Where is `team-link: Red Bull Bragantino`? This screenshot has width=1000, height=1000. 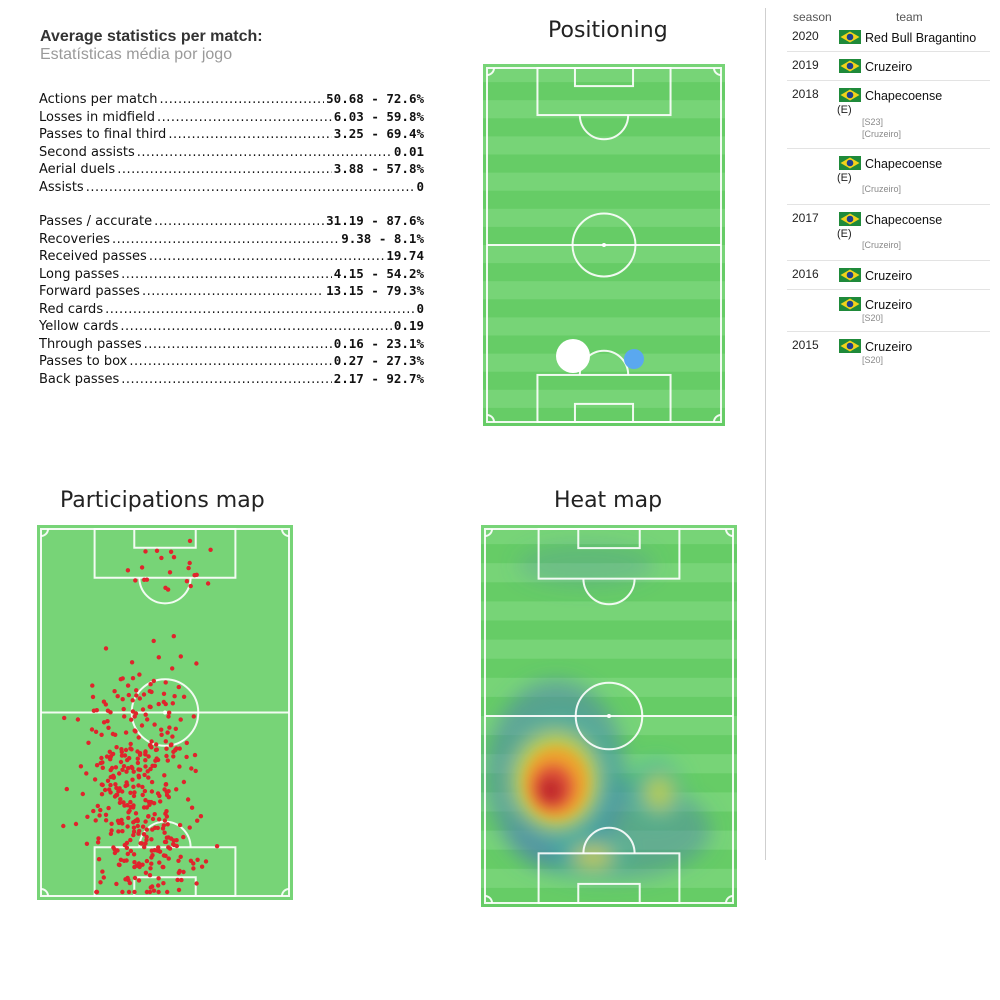
team-link: Red Bull Bragantino is located at coordinates (921, 38).